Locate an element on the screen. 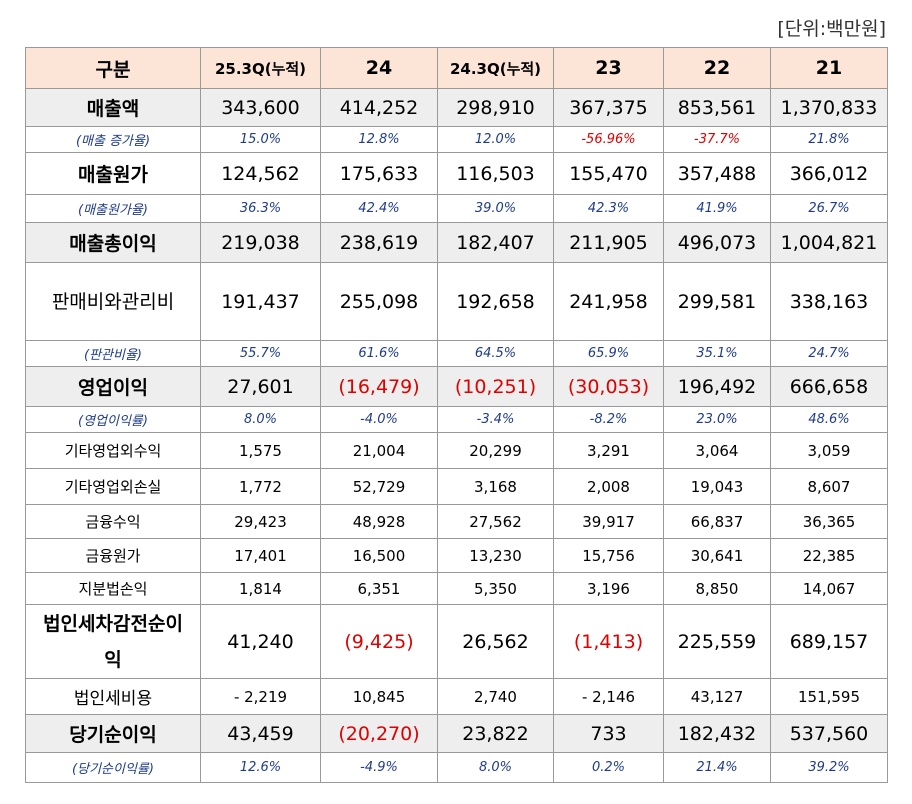 Image resolution: width=912 pixels, height=804 pixels. cell: 1,814 is located at coordinates (260, 588).